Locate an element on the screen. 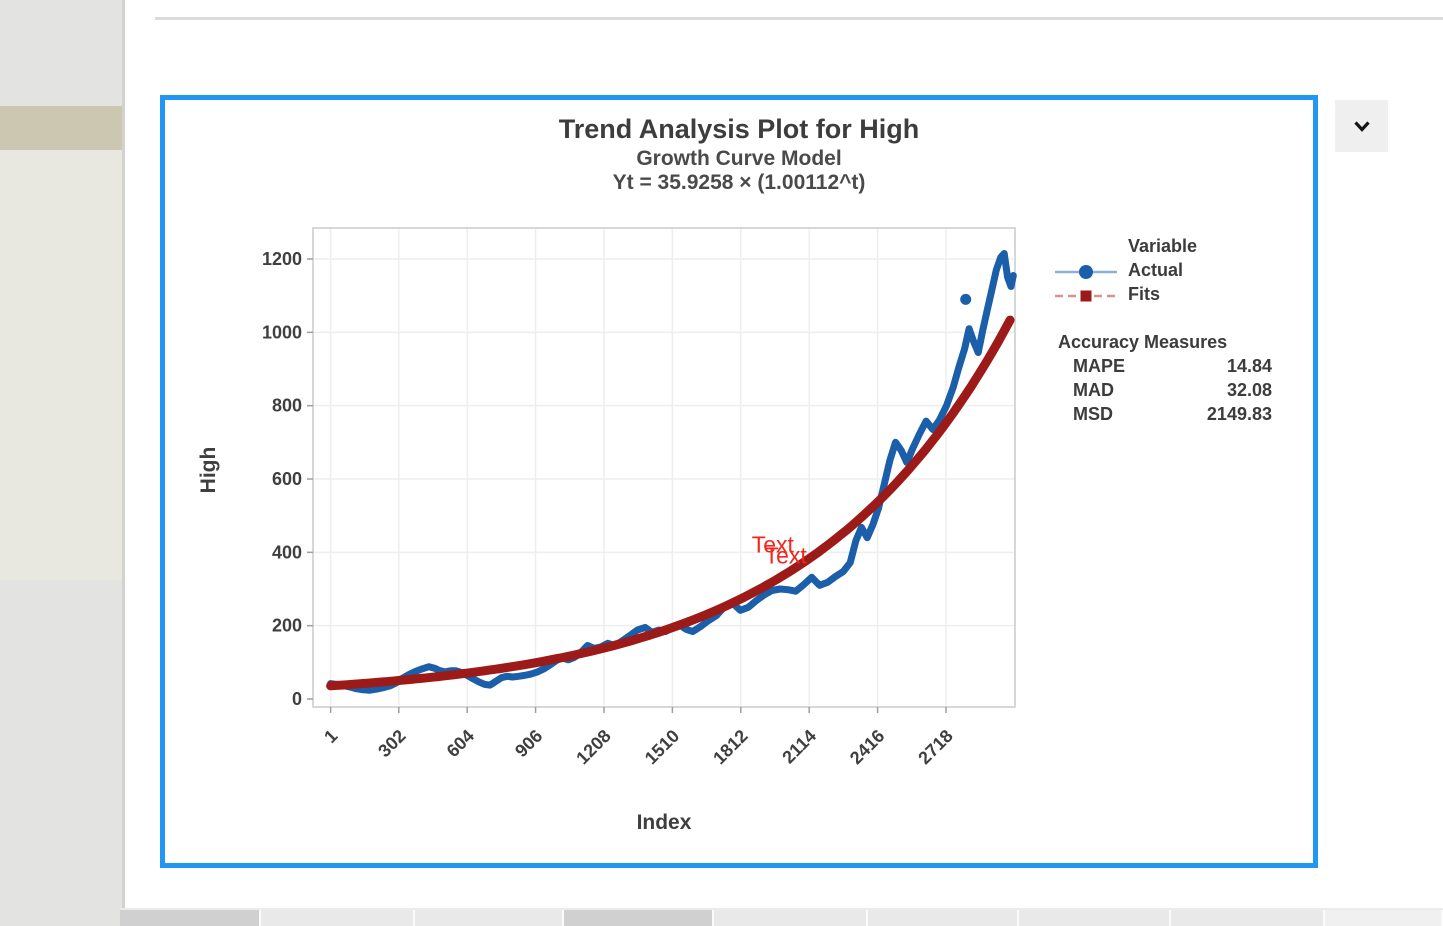  accuracy-value: 14.84 is located at coordinates (1249, 366).